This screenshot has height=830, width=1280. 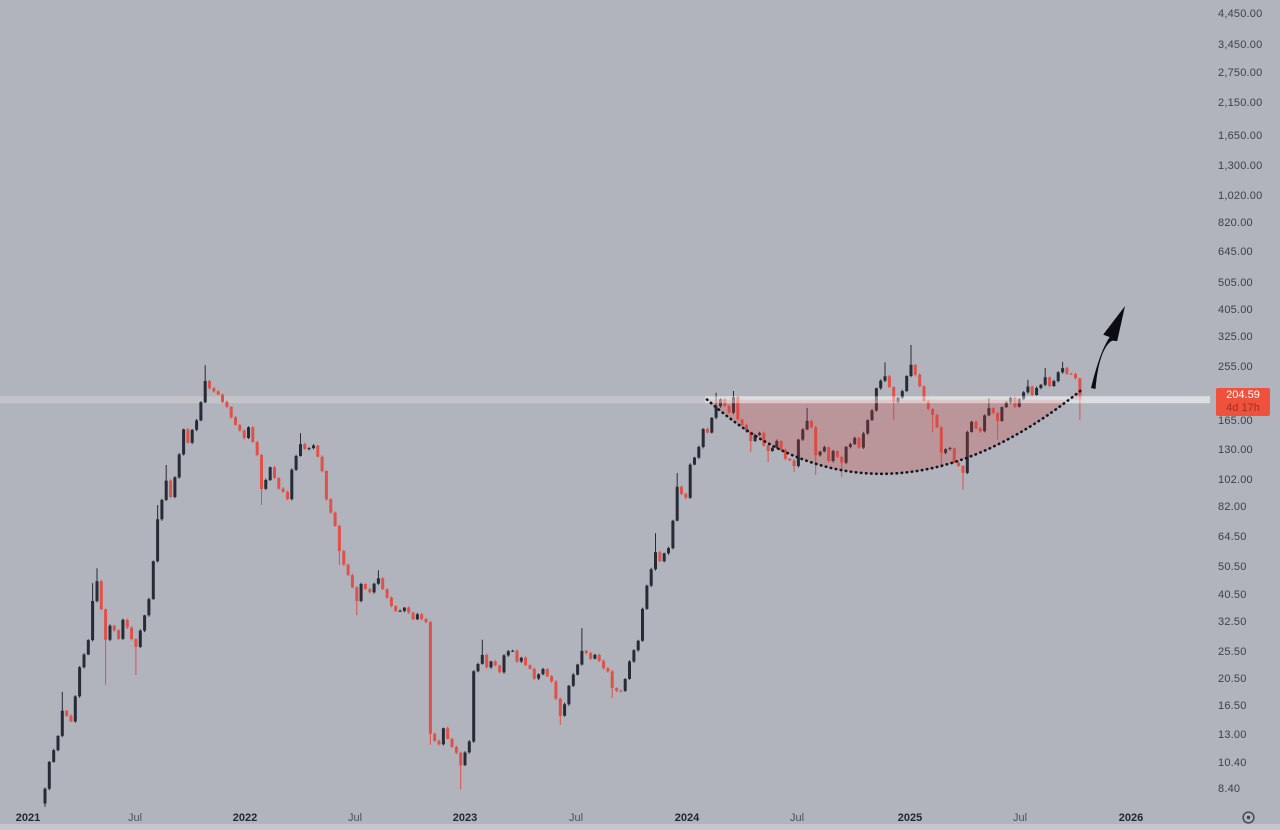 What do you see at coordinates (28, 818) in the screenshot?
I see `time-tick-label: 2021` at bounding box center [28, 818].